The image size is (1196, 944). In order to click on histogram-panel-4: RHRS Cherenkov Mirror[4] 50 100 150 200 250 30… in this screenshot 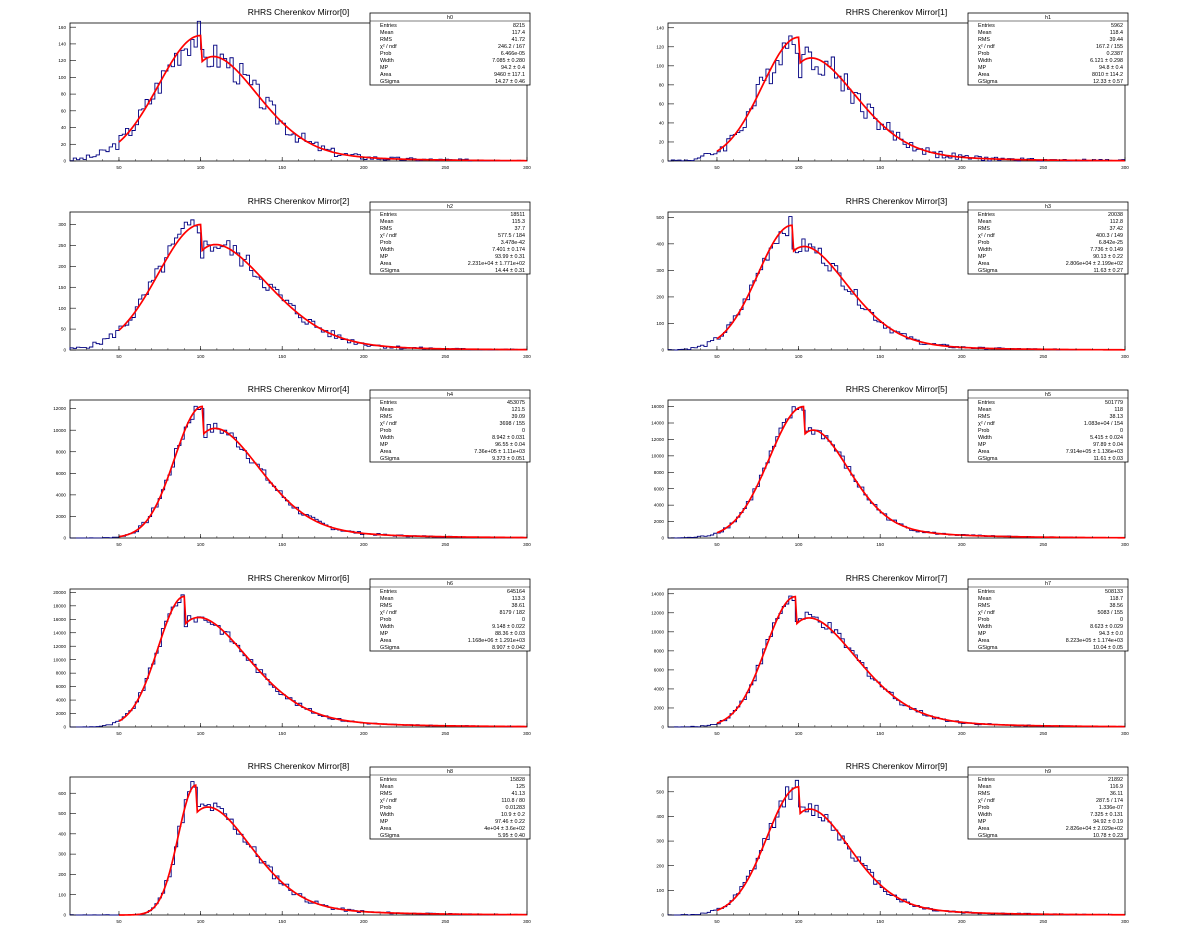, I will do `click(292, 465)`.